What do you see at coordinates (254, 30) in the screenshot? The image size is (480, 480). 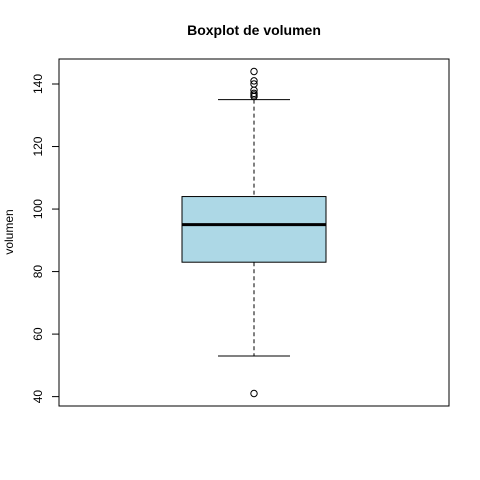 I see `chart-title: Boxplot de volumen` at bounding box center [254, 30].